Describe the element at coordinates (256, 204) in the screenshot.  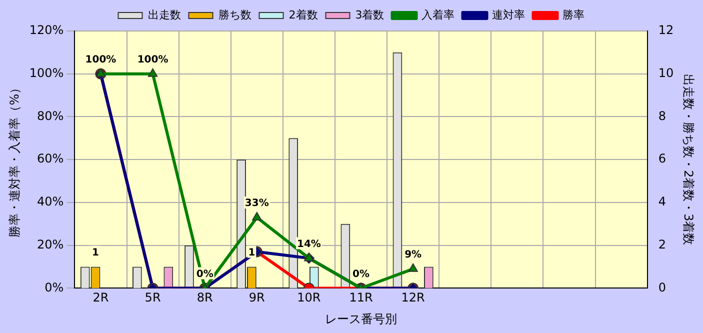
I see `data-label: 33%` at that location.